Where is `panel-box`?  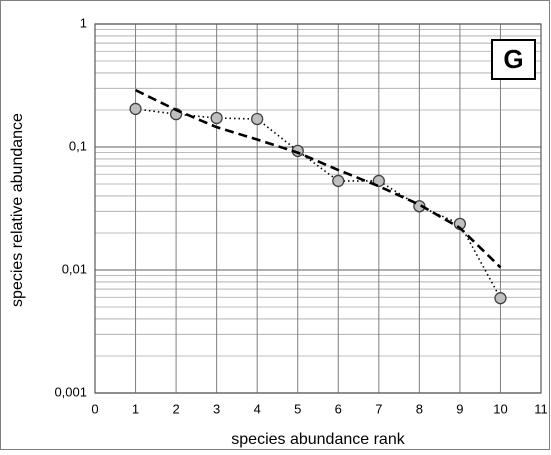 panel-box is located at coordinates (513, 59).